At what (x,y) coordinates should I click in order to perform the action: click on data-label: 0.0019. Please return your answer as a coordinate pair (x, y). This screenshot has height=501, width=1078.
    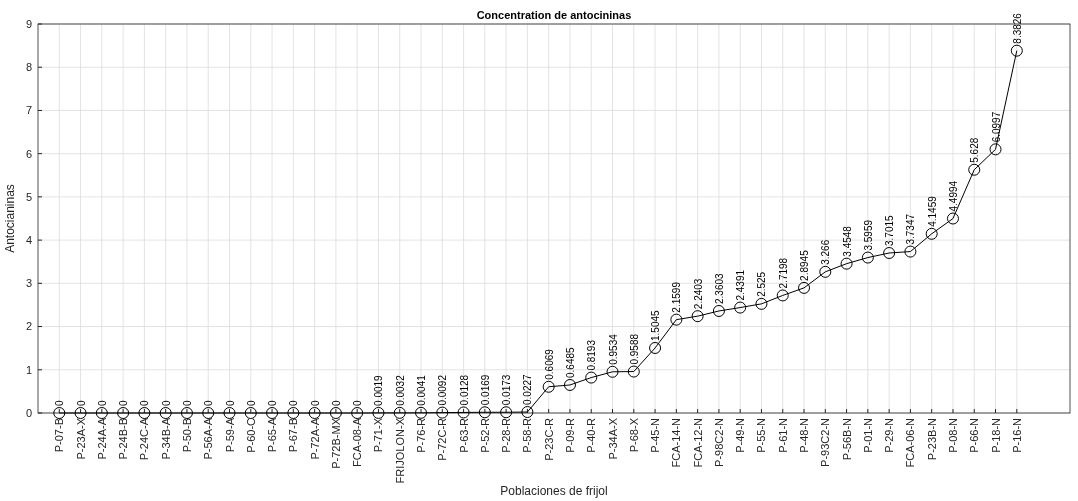
    Looking at the image, I should click on (379, 390).